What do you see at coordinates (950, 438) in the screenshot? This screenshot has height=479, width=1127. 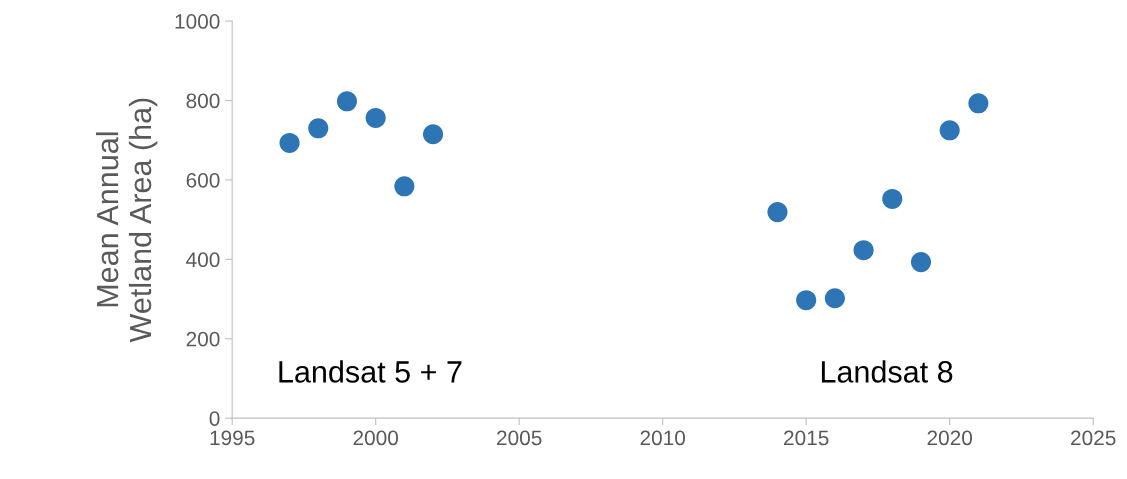 I see `x-tick-label: 2020` at bounding box center [950, 438].